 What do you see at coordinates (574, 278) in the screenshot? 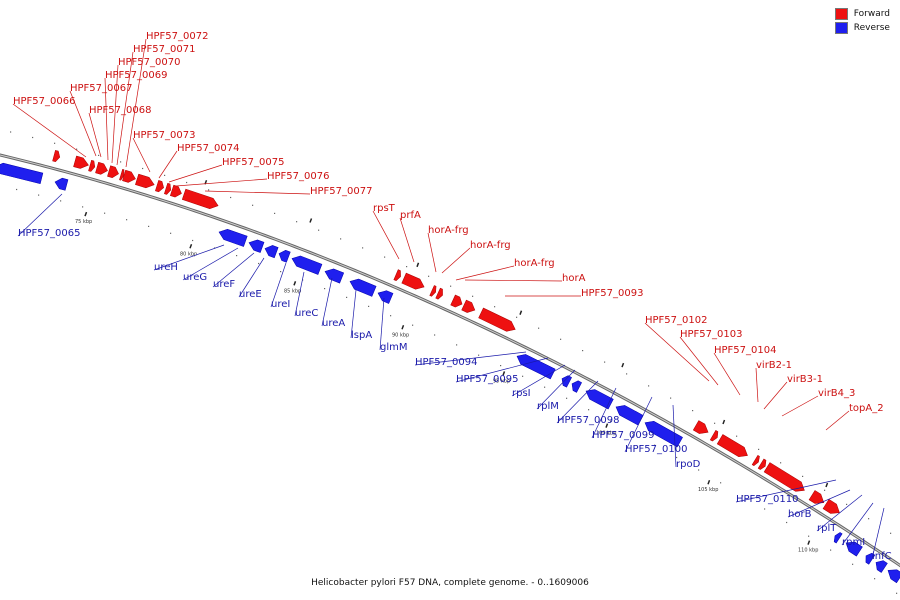
I see `forward-gene-label: horA` at bounding box center [574, 278].